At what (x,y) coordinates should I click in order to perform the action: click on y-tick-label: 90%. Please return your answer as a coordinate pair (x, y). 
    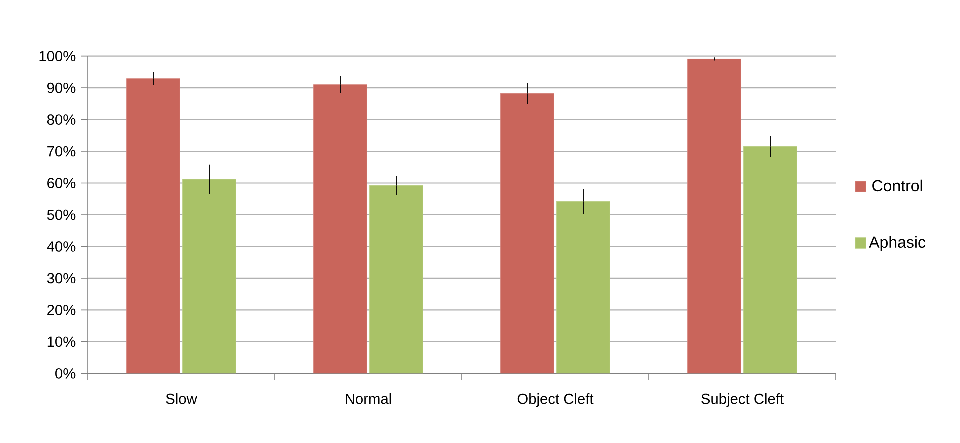
    Looking at the image, I should click on (62, 88).